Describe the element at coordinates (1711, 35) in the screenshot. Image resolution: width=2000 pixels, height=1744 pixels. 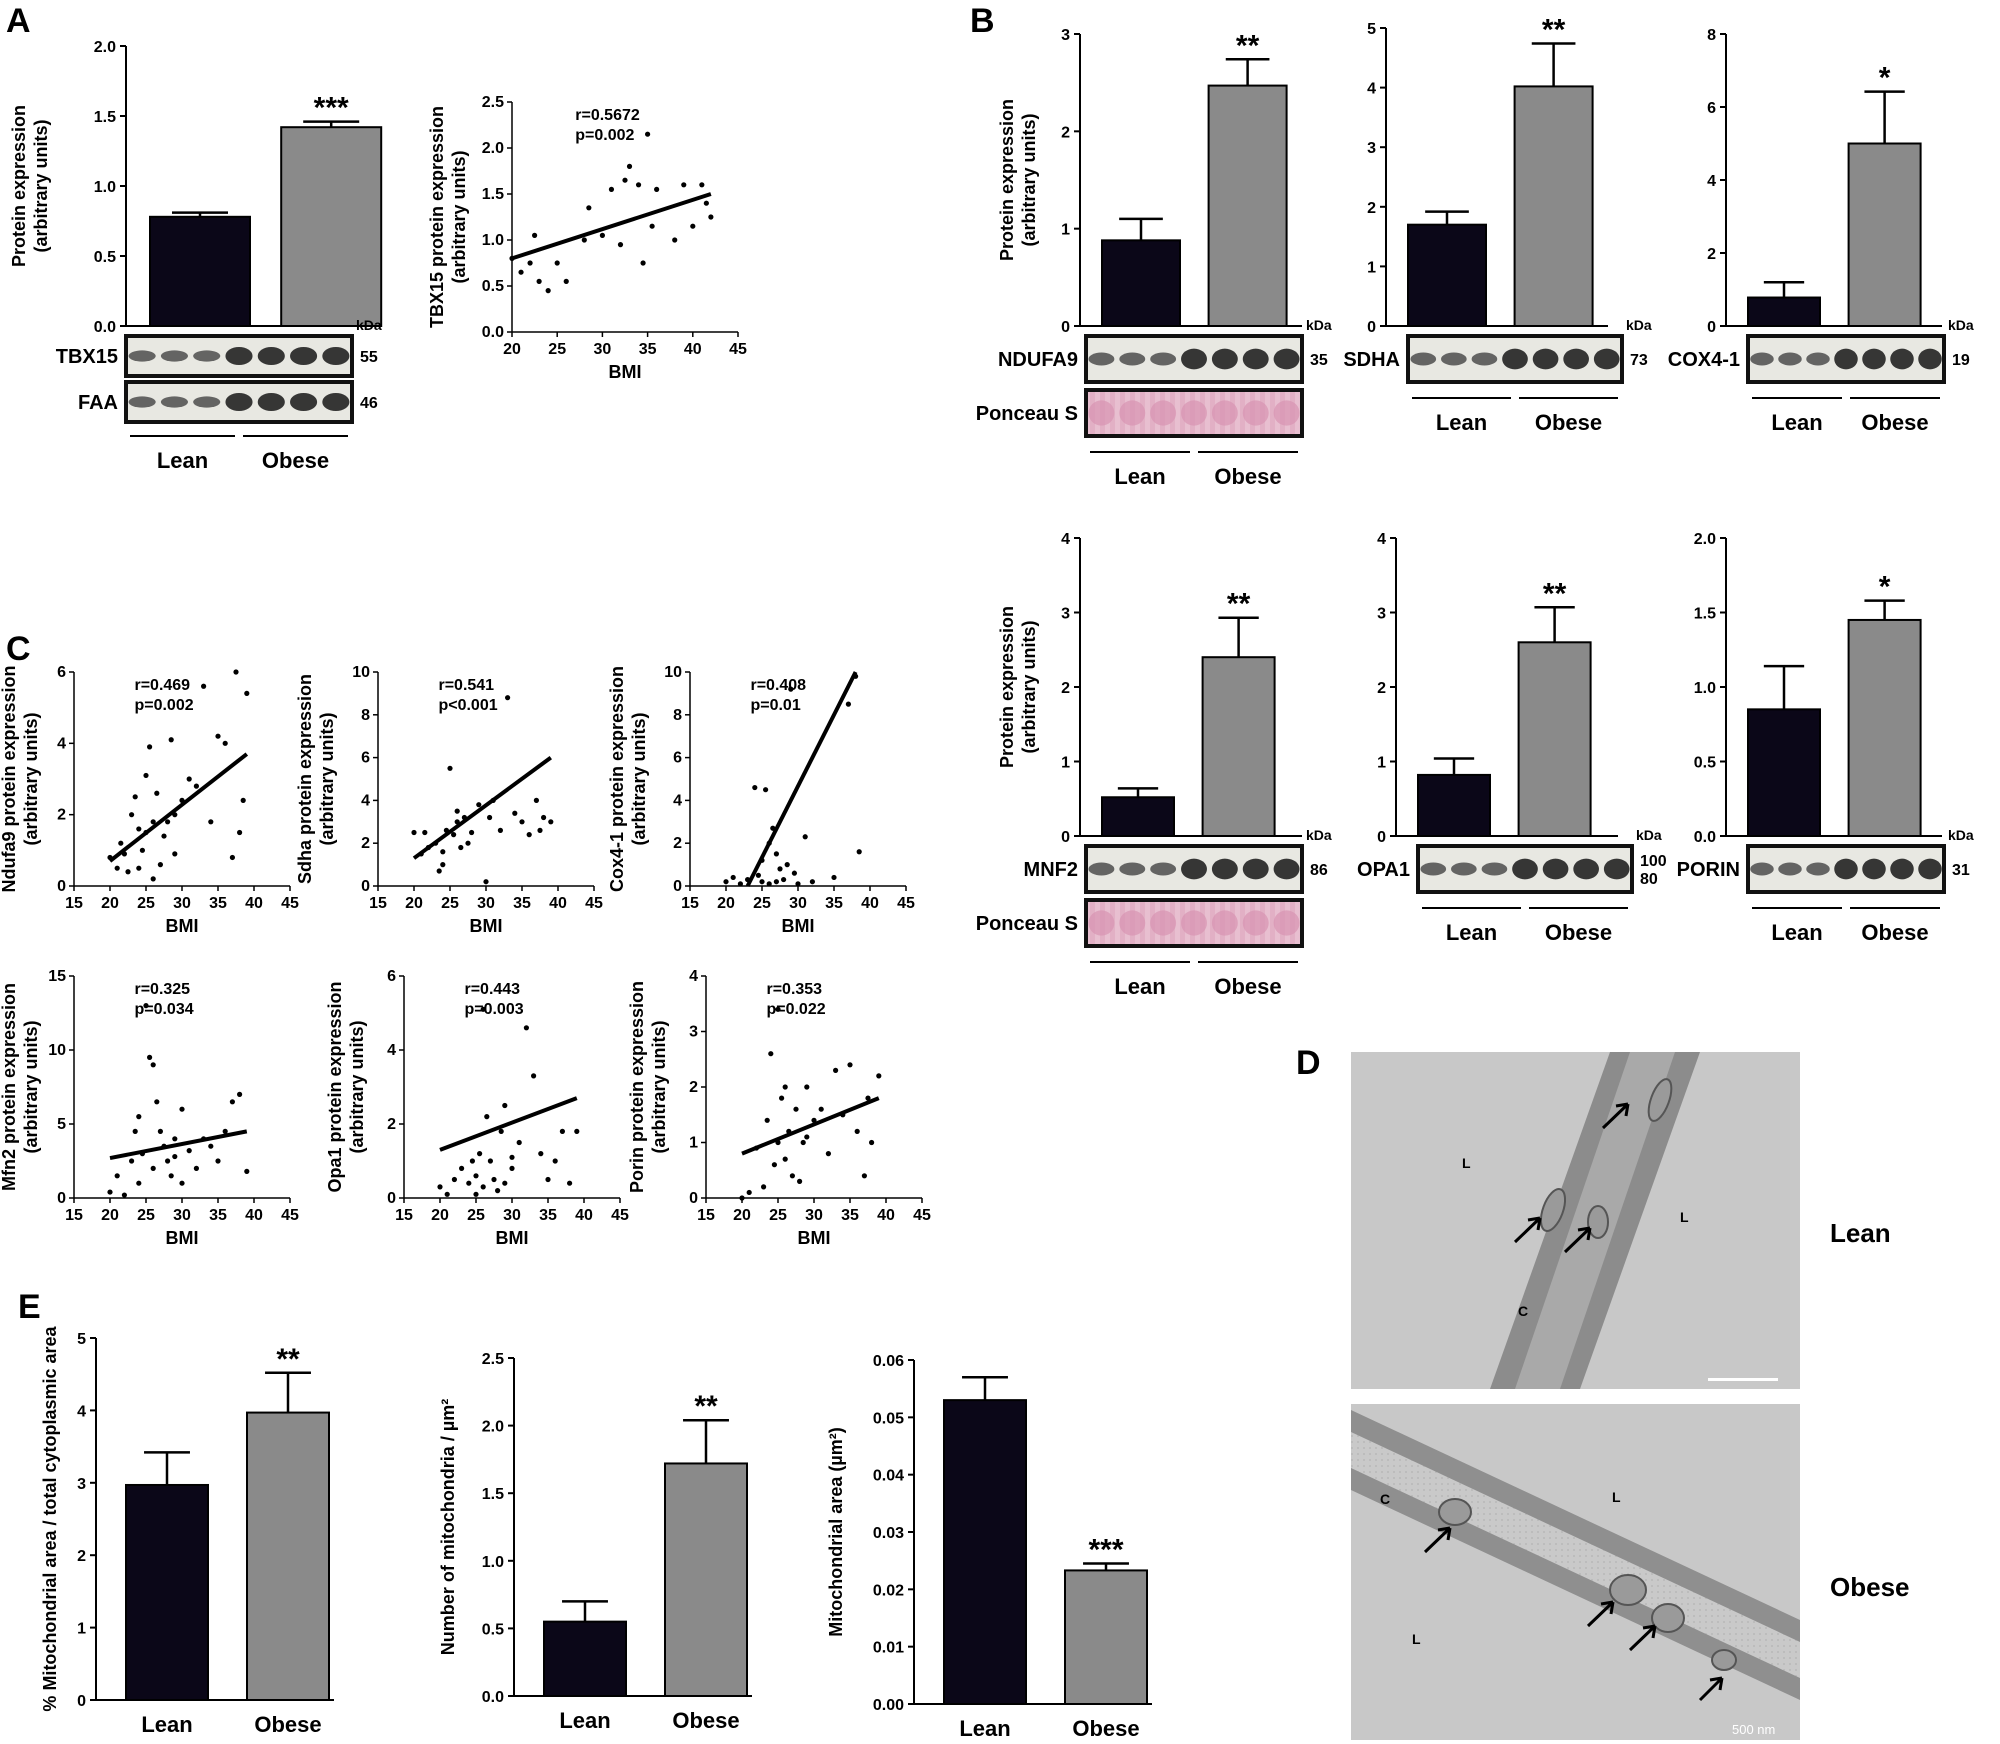
I see `y-tick-label: 8` at that location.